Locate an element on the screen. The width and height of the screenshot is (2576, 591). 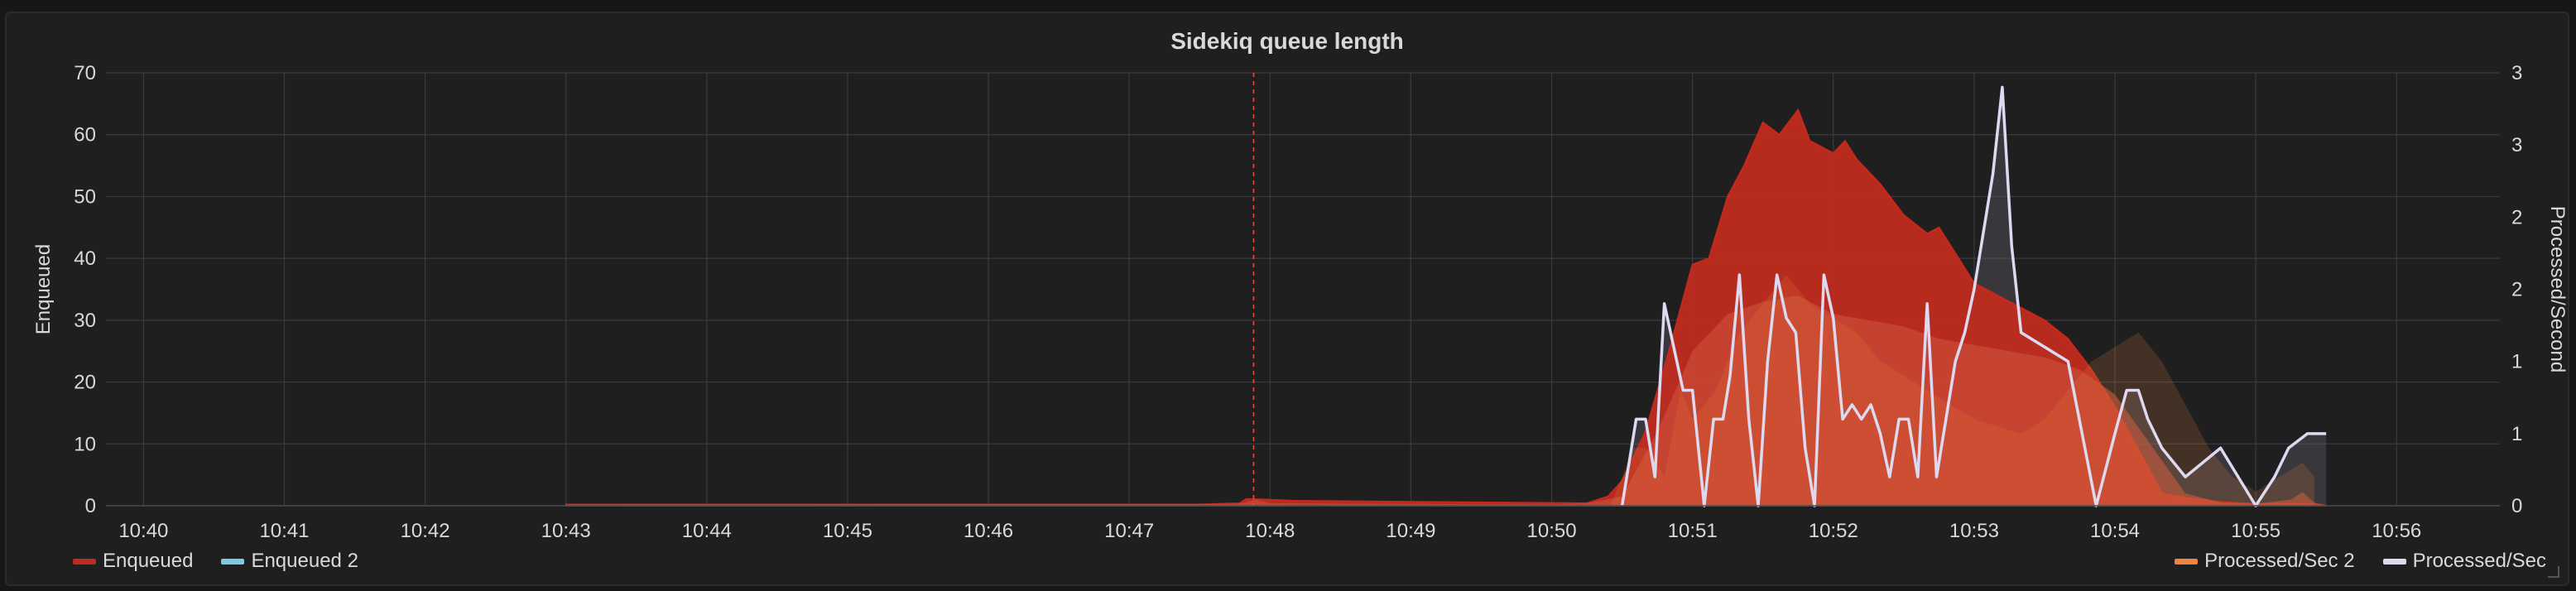
legend-item-processed-sec-2: Processed/Sec 2 is located at coordinates (2265, 561).